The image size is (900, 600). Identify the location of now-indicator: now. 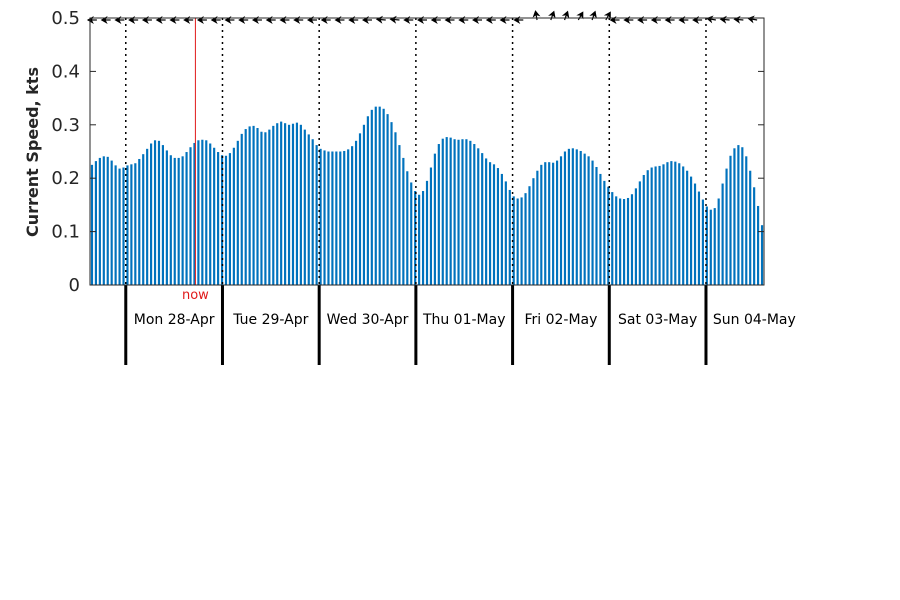
(195, 160).